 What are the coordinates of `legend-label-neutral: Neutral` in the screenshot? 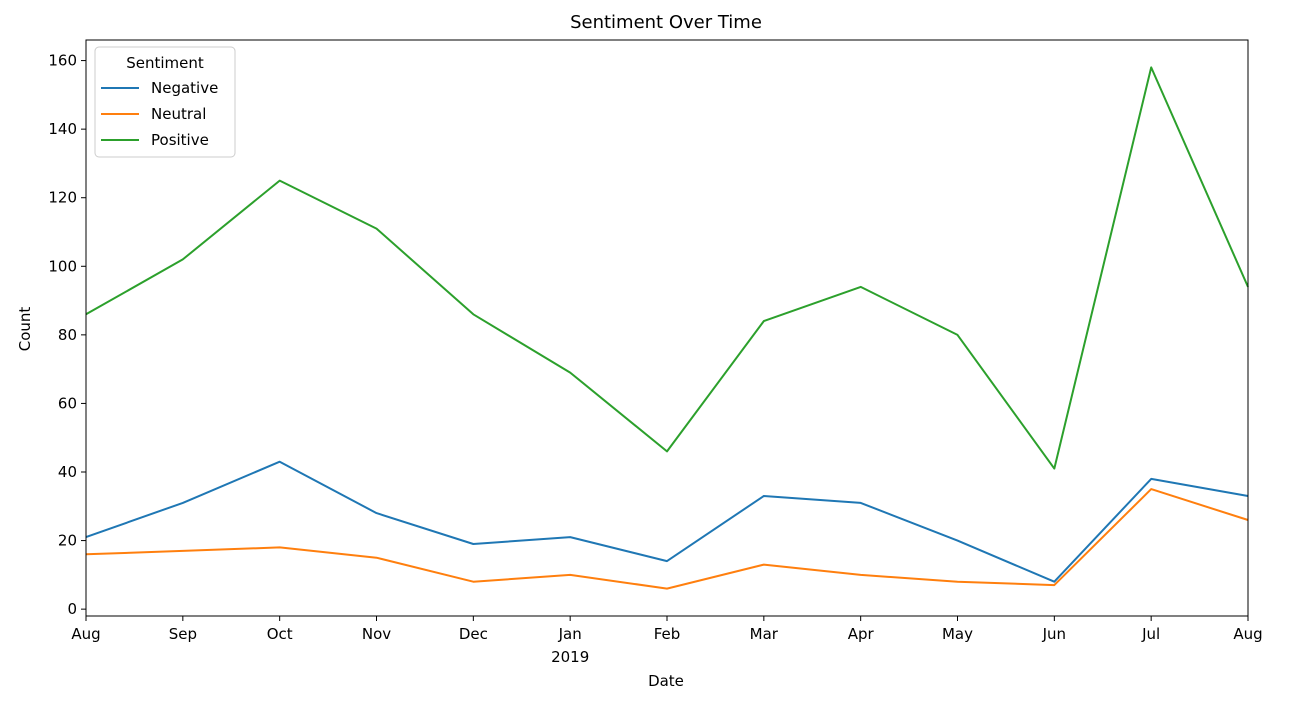 It's located at (178, 114).